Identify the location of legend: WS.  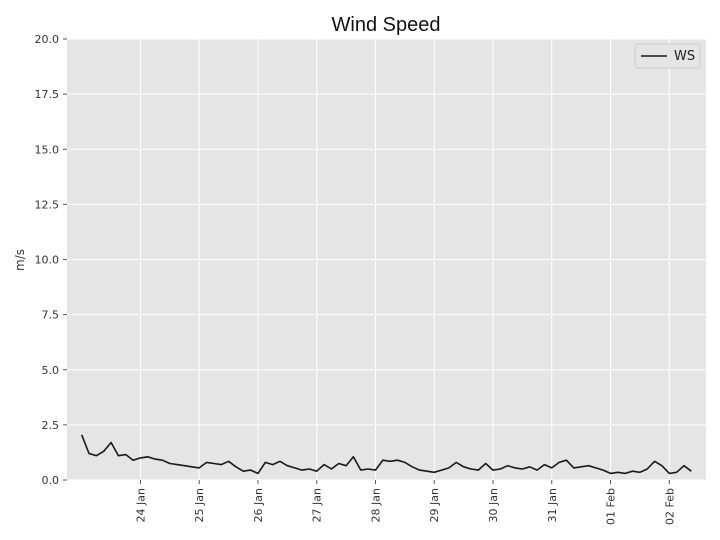
(667, 56).